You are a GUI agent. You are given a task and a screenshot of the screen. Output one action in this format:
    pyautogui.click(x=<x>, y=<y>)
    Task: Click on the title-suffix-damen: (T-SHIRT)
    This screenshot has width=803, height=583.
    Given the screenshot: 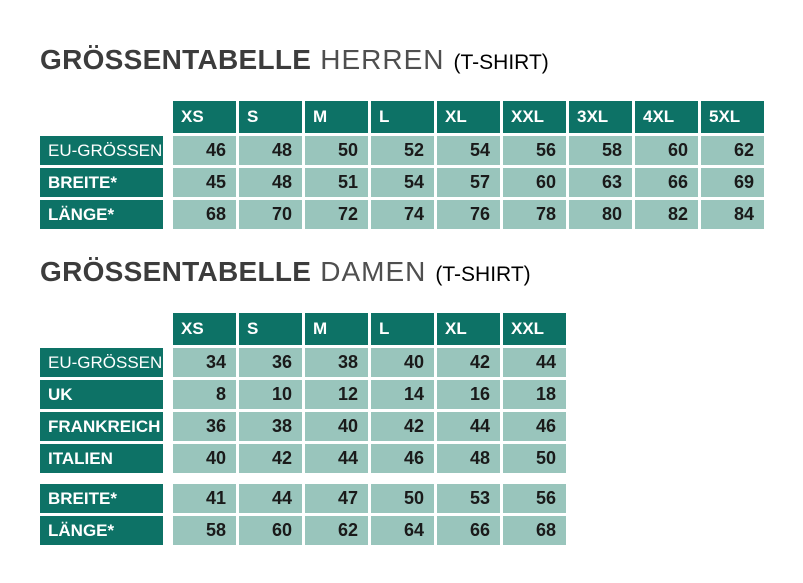 What is the action you would take?
    pyautogui.click(x=483, y=274)
    